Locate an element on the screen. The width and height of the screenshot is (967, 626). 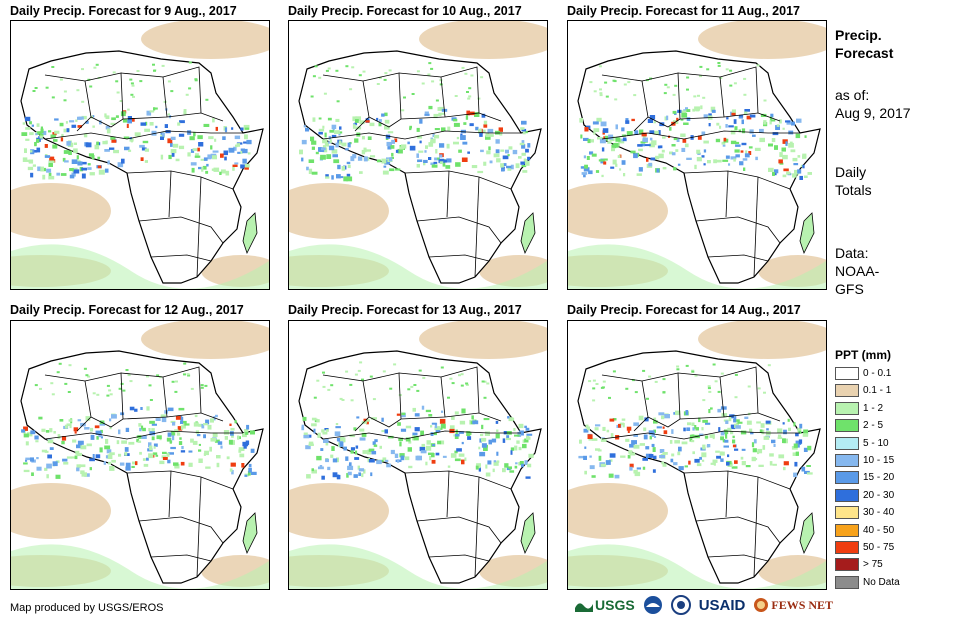
usaid-logo: USAID is located at coordinates (722, 605).